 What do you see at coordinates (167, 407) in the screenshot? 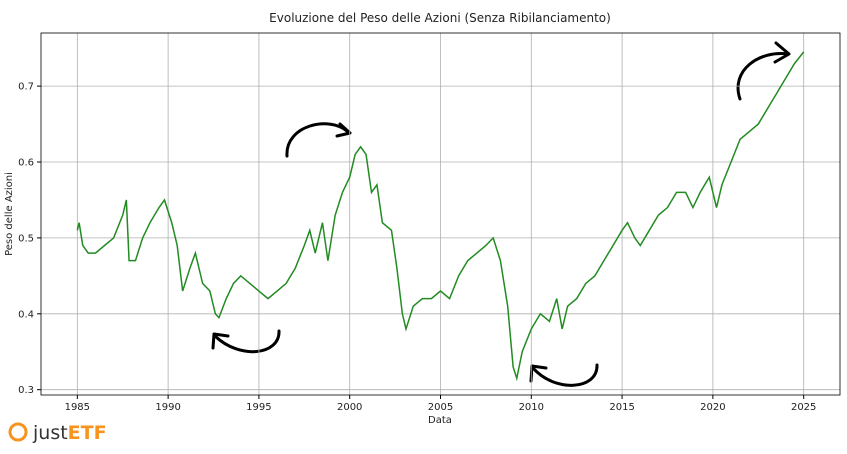
I see `x-tick-label: 1990` at bounding box center [167, 407].